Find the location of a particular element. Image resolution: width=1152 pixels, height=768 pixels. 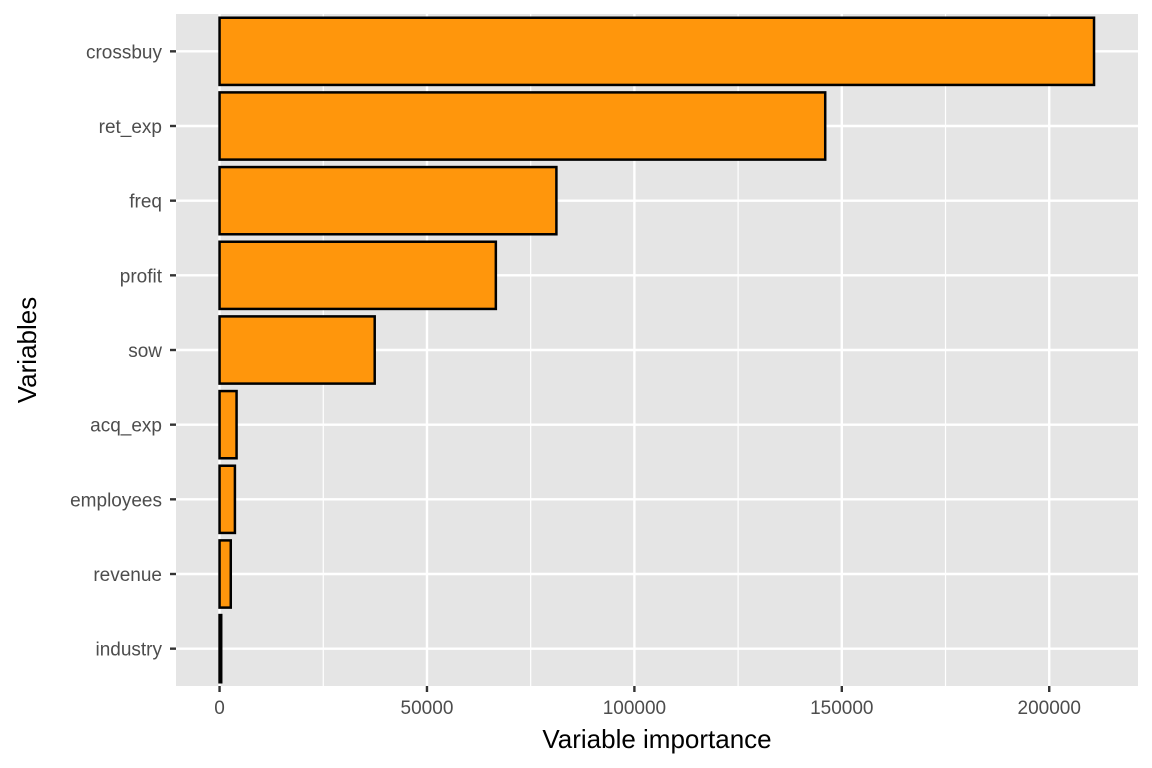

y-tick-label: profit is located at coordinates (141, 276).